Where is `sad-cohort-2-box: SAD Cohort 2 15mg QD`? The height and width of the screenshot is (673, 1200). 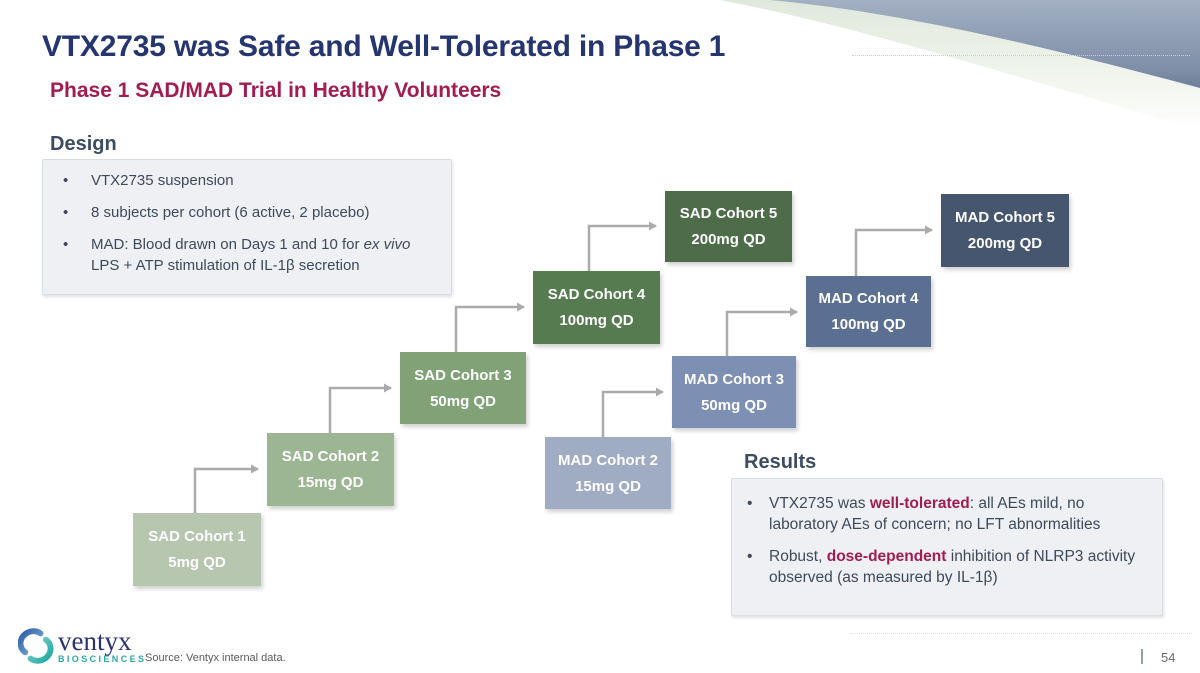 sad-cohort-2-box: SAD Cohort 2 15mg QD is located at coordinates (330, 469).